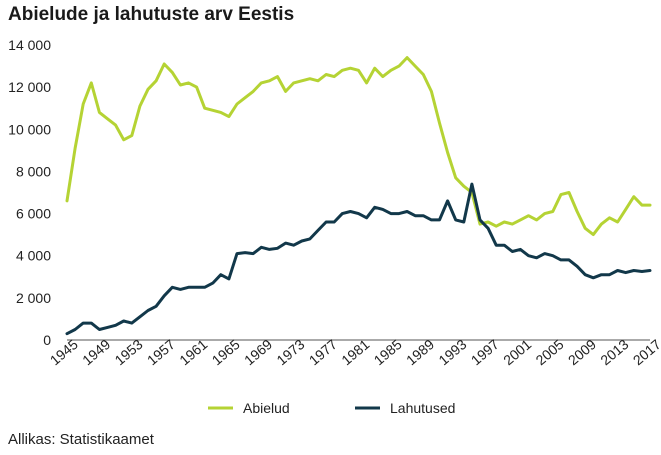 The image size is (661, 455). Describe the element at coordinates (33, 256) in the screenshot. I see `y-tick-label: 4 000` at that location.